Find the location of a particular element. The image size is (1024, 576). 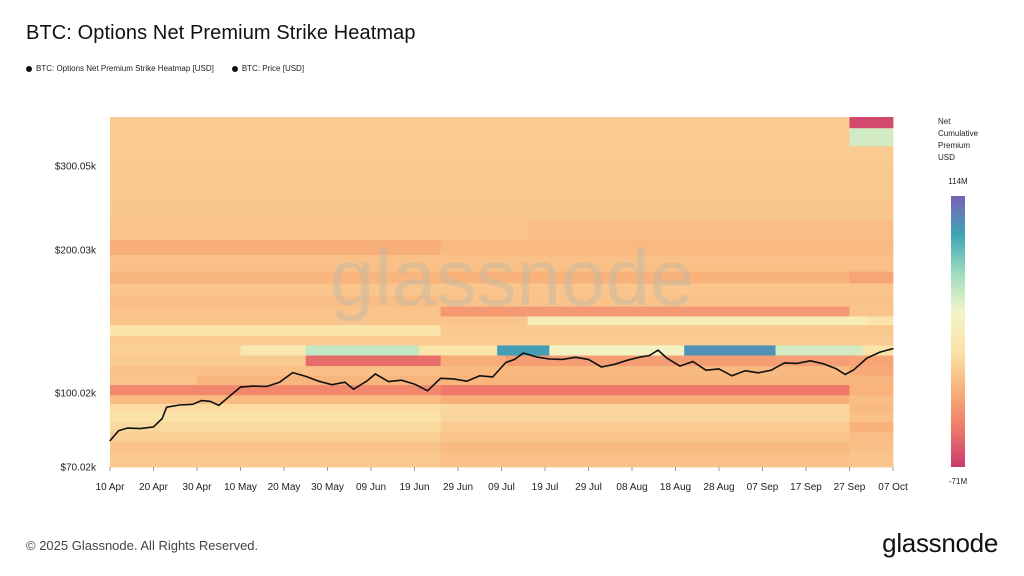

legend-label: BTC: Price [USD] is located at coordinates (273, 68).